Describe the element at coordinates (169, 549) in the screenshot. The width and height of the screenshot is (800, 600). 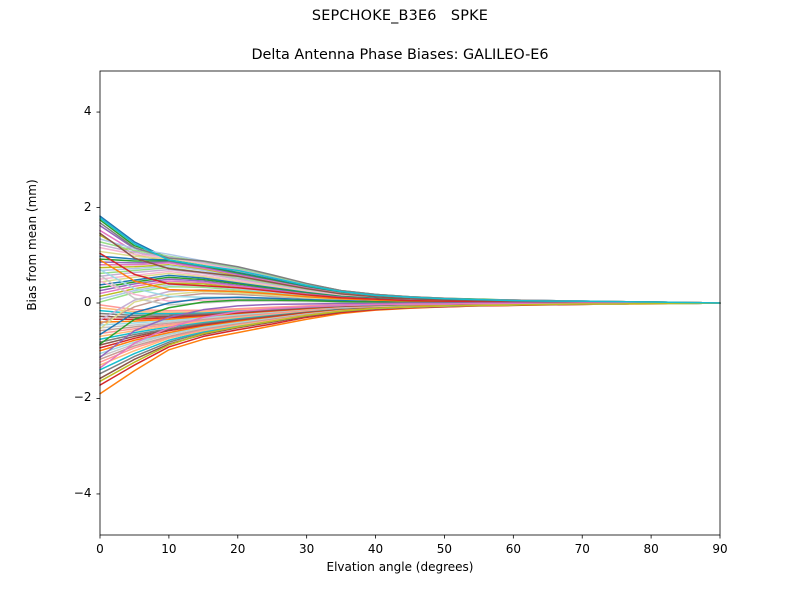
I see `x-tick-label: 10` at that location.